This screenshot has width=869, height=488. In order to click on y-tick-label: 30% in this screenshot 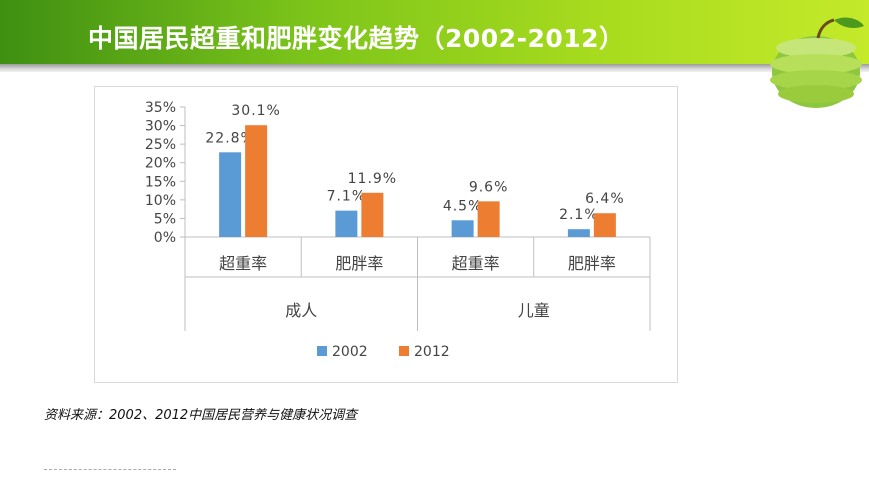, I will do `click(160, 127)`.